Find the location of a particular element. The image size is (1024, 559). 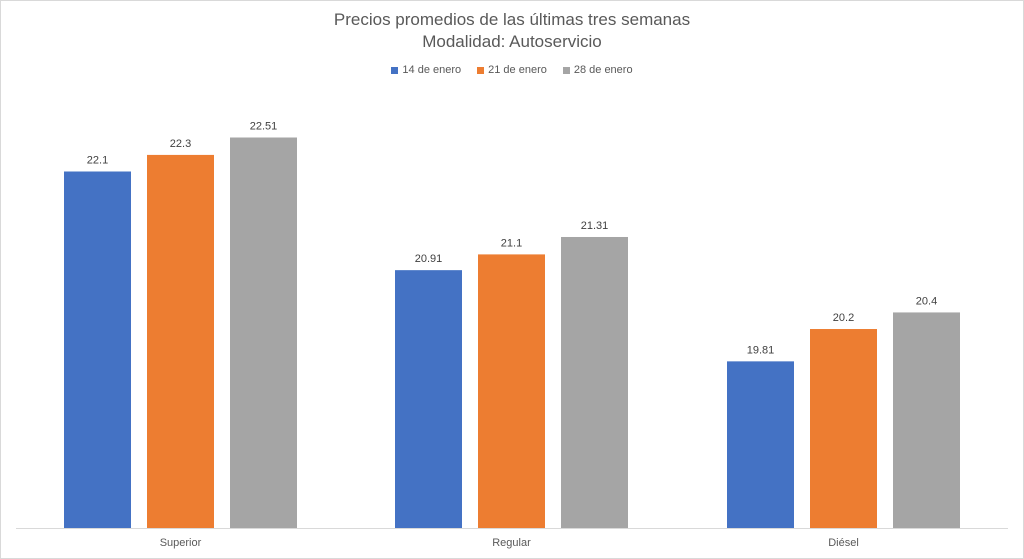

chart-subtitle: Modalidad: Autoservicio is located at coordinates (512, 41).